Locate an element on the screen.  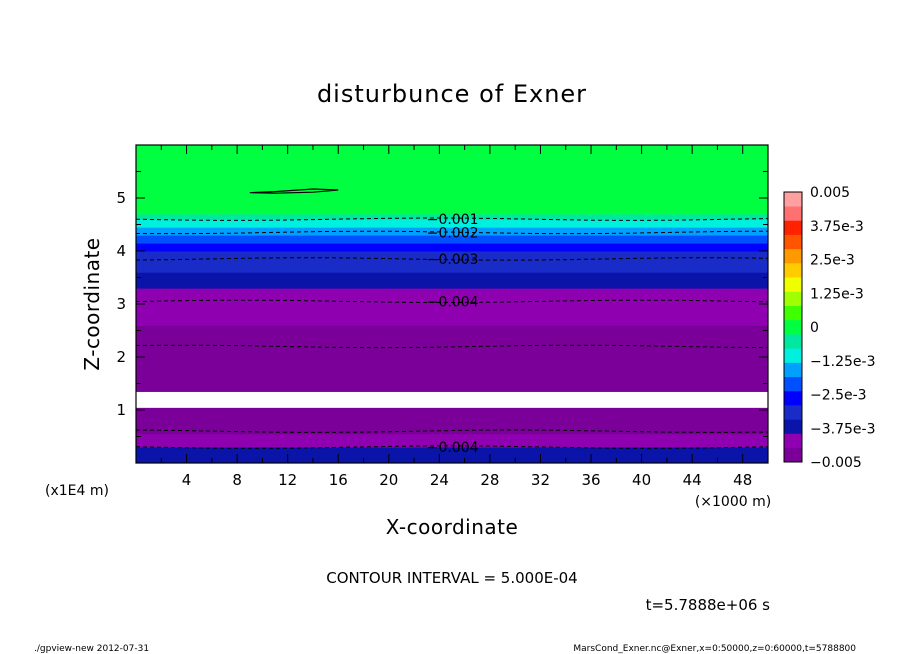
x-tick-label: 16 is located at coordinates (338, 480).